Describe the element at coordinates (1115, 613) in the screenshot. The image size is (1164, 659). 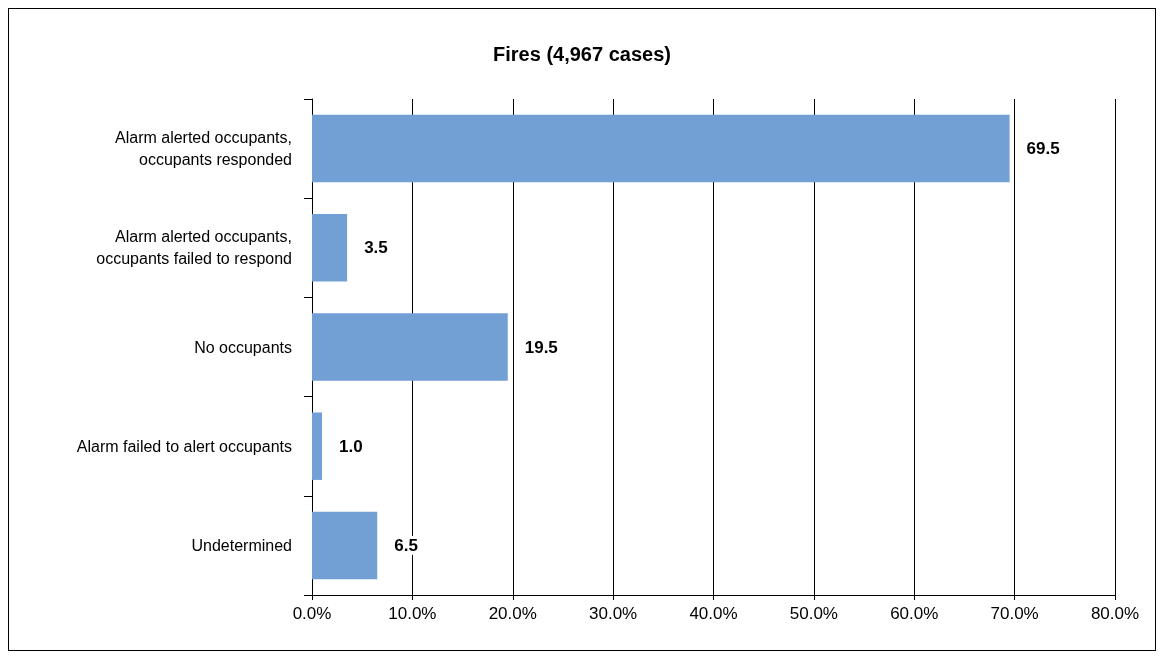
I see `x-tick-label: 80.0%` at that location.